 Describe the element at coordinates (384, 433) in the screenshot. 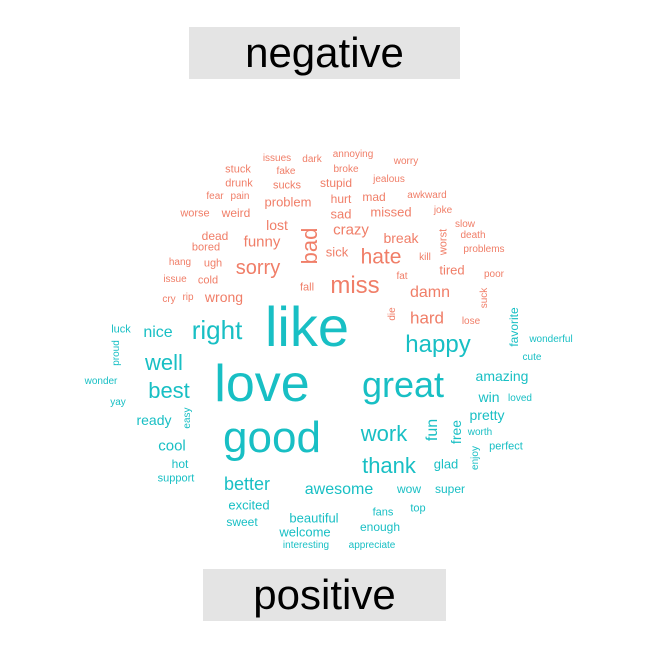

I see `positive-word-work: work` at that location.